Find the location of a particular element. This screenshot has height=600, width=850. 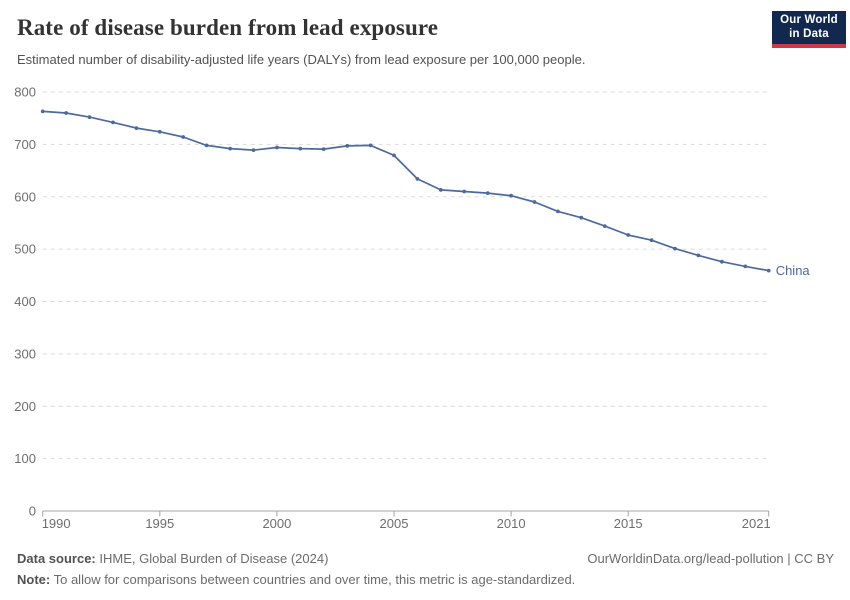

x-axis: 1990 1995 2000 2005 2010 2015 2021 is located at coordinates (406, 520).